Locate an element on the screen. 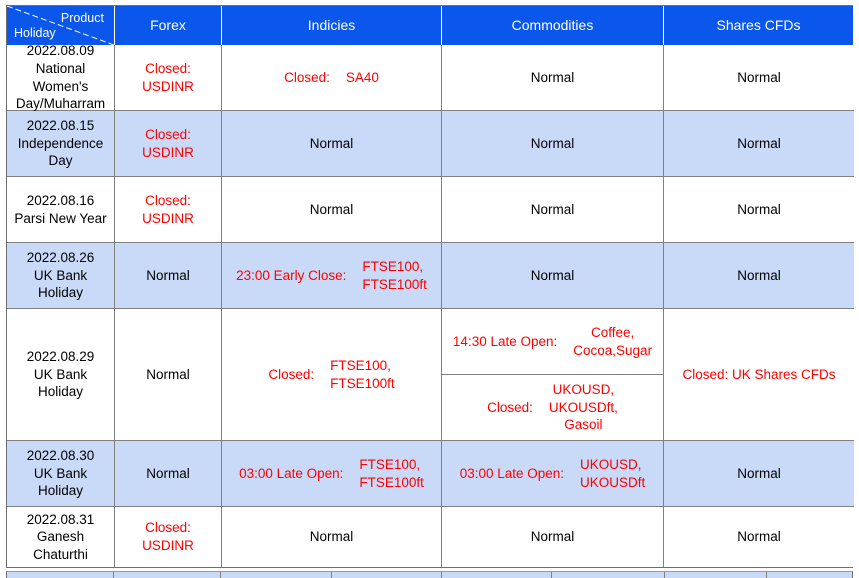 The width and height of the screenshot is (859, 578). status-label: 14:30 Late Open: is located at coordinates (505, 341).